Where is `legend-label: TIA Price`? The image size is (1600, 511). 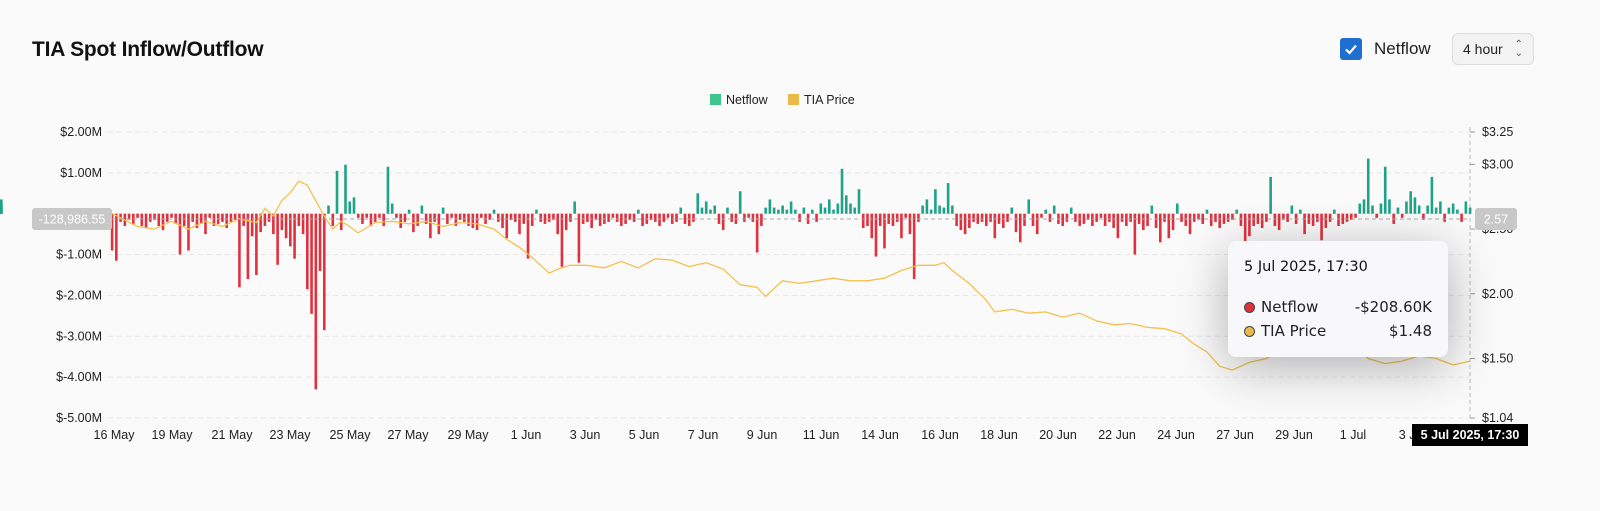
legend-label: TIA Price is located at coordinates (829, 100).